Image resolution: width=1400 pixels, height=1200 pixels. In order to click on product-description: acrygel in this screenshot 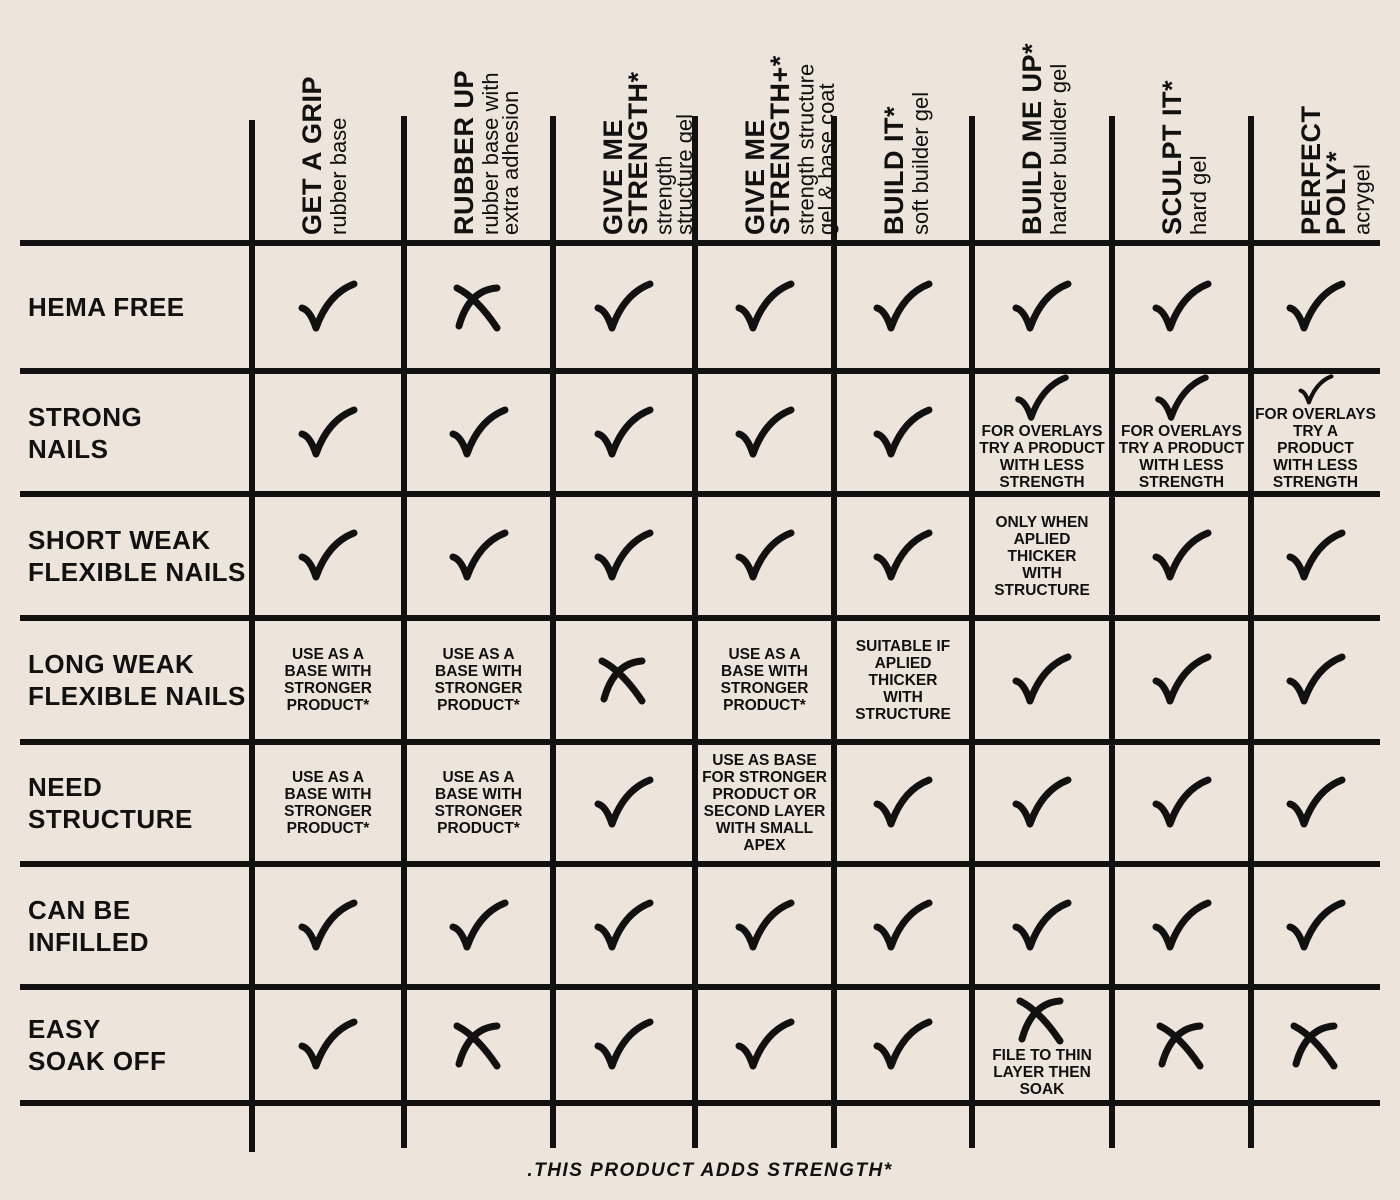, I will do `click(1362, 122)`.